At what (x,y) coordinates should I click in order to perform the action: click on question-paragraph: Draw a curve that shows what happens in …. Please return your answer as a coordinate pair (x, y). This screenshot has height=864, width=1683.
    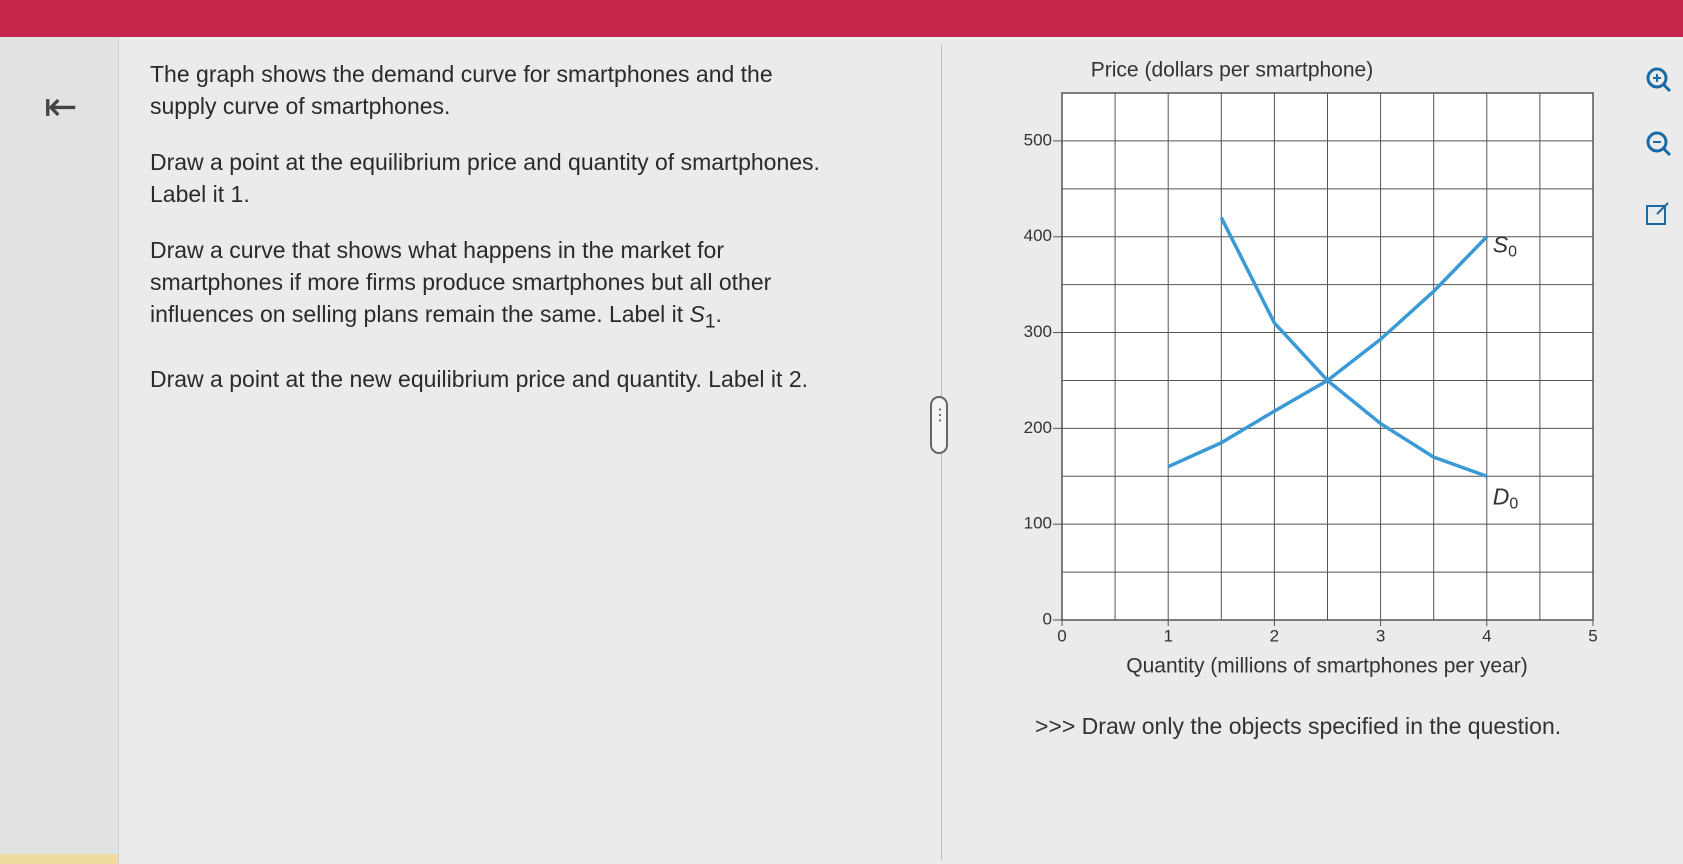
    Looking at the image, I should click on (485, 286).